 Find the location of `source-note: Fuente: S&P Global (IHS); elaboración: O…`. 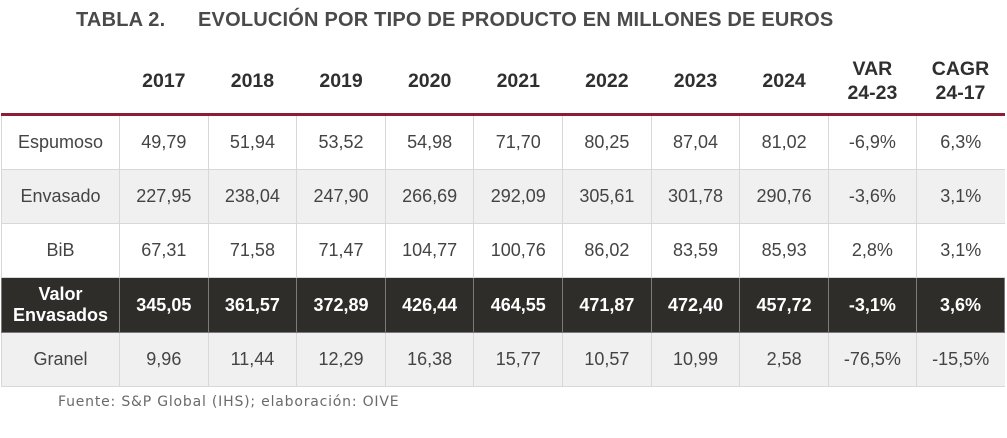

source-note: Fuente: S&P Global (IHS); elaboración: O… is located at coordinates (229, 402).